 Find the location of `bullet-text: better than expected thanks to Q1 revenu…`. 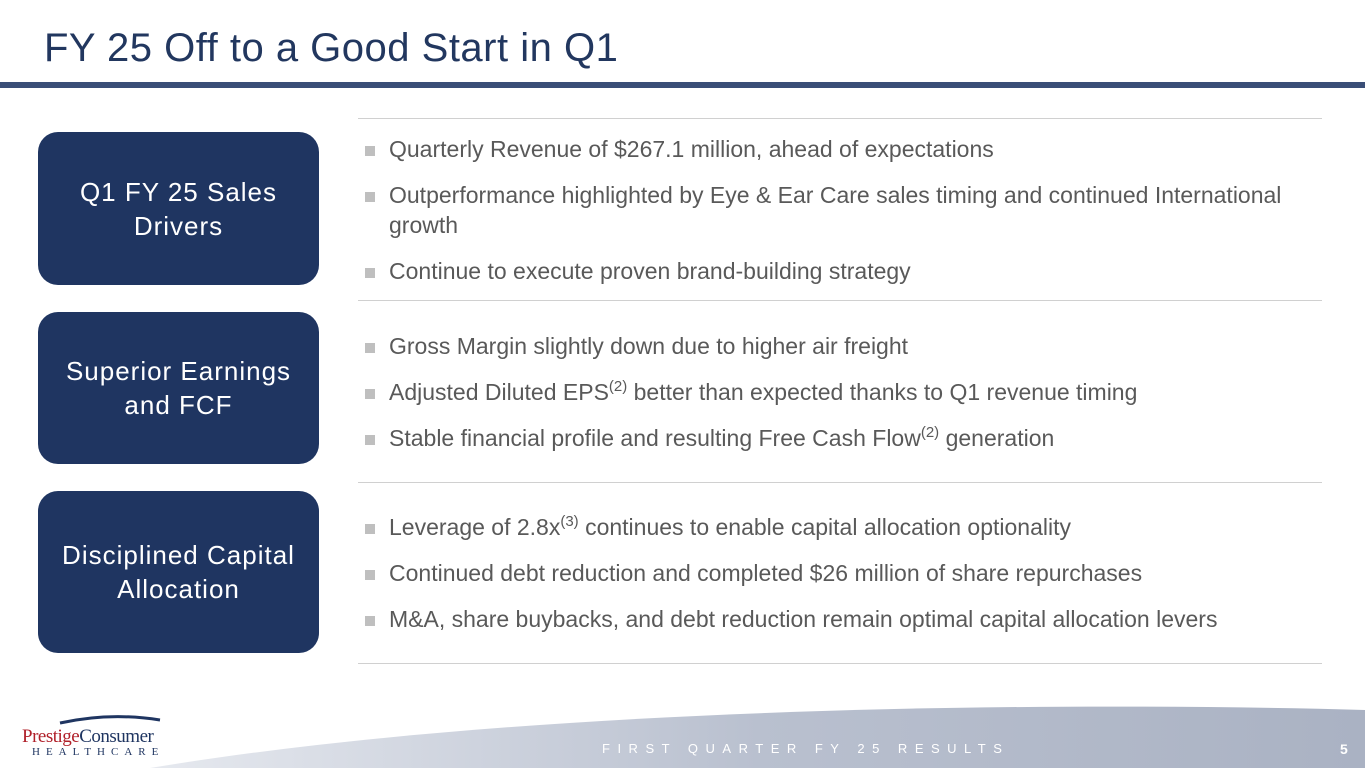

bullet-text: better than expected thanks to Q1 revenu… is located at coordinates (882, 391).